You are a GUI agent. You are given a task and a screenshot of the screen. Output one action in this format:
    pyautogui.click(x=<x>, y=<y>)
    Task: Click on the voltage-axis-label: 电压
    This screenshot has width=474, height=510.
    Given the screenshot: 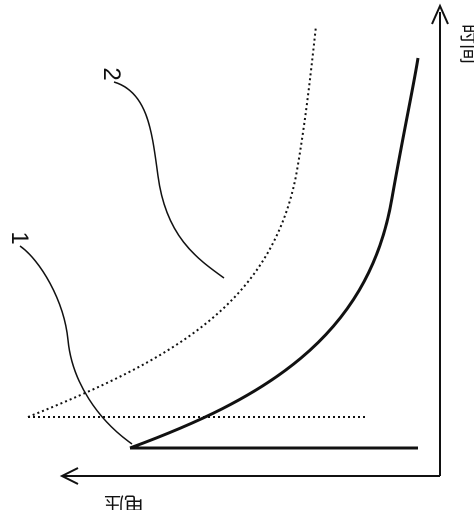 What is the action you would take?
    pyautogui.click(x=124, y=501)
    